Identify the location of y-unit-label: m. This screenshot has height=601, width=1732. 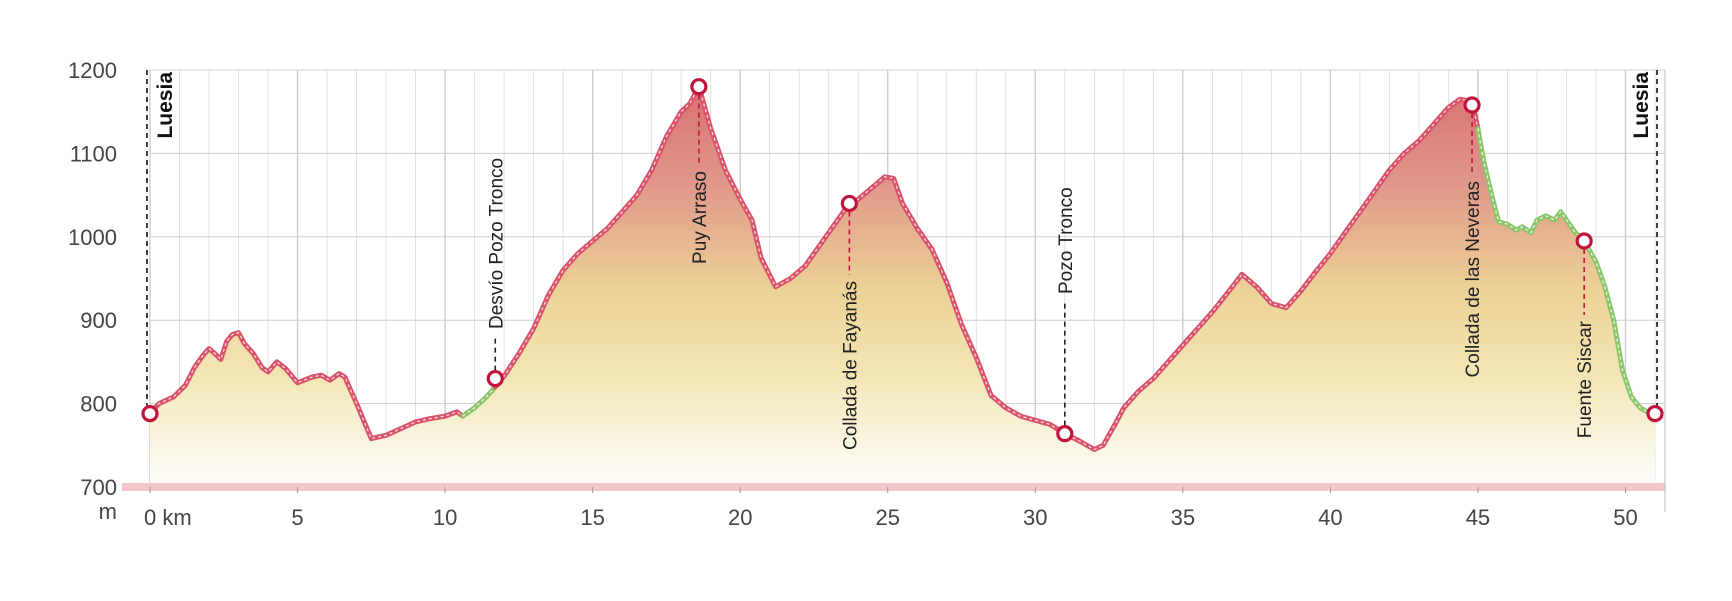
(108, 511).